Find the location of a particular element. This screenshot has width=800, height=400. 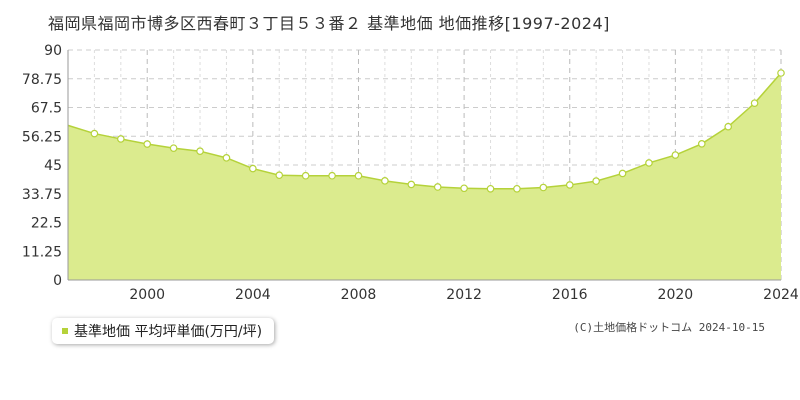

legend: 基準地価 平均坪単価(万円/坪) is located at coordinates (163, 331).